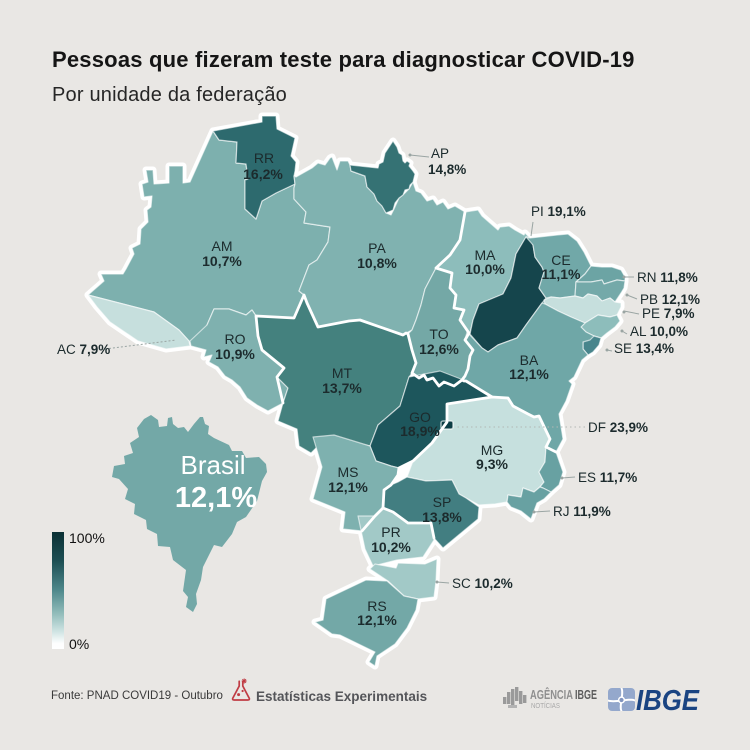 The height and width of the screenshot is (750, 750). I want to click on svg-text: SC 10,2%, so click(482, 583).